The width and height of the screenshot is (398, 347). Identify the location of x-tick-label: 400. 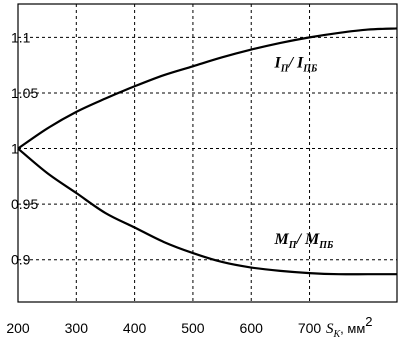
(135, 328).